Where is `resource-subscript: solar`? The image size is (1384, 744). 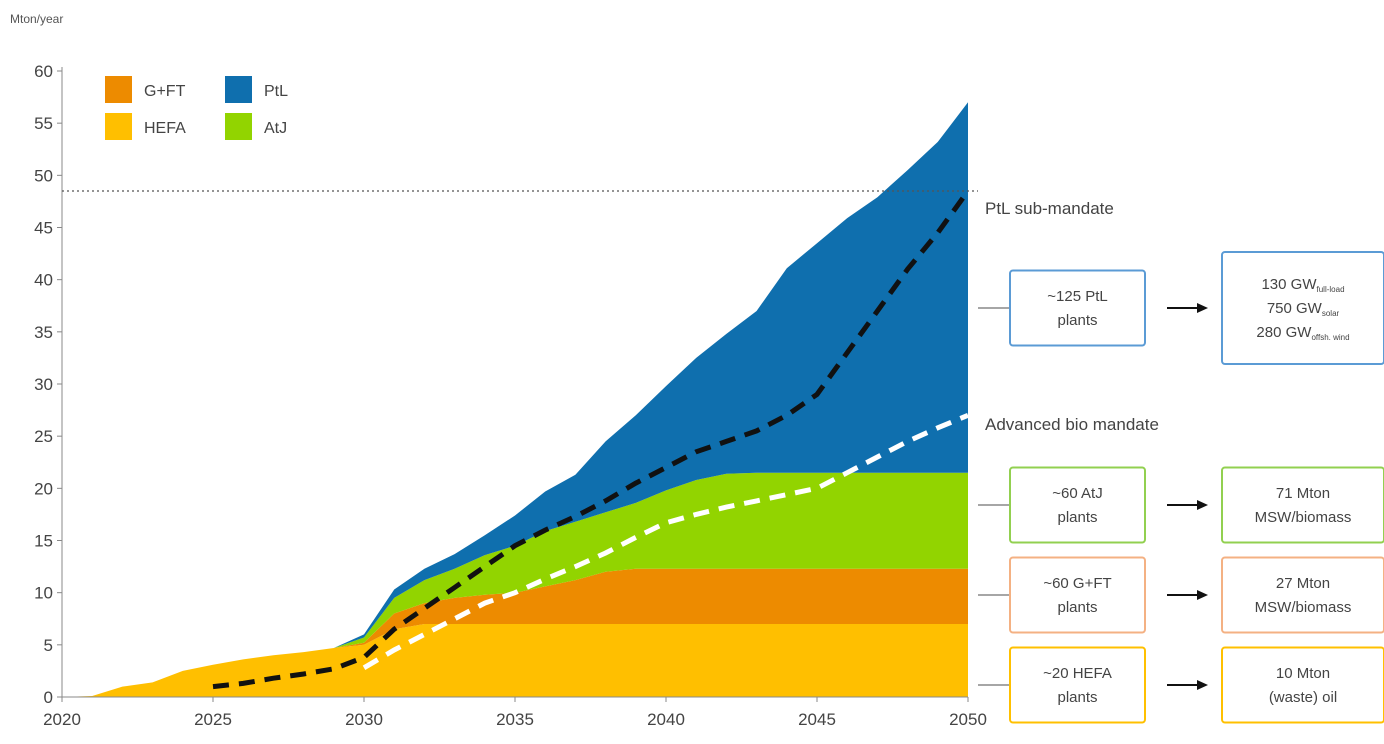
resource-subscript: solar is located at coordinates (1331, 313).